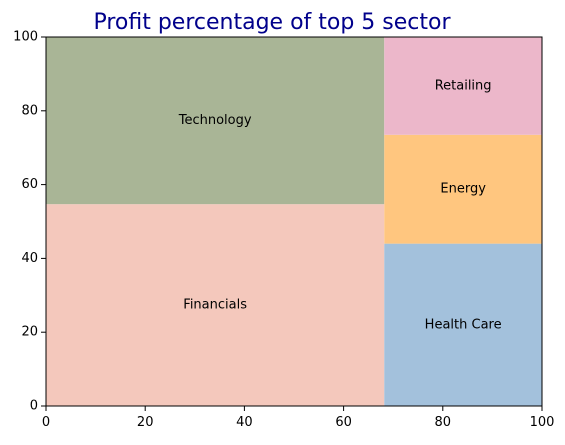 The width and height of the screenshot is (565, 445). Describe the element at coordinates (272, 22) in the screenshot. I see `chart-title: Profit percentage of top 5 sector` at that location.